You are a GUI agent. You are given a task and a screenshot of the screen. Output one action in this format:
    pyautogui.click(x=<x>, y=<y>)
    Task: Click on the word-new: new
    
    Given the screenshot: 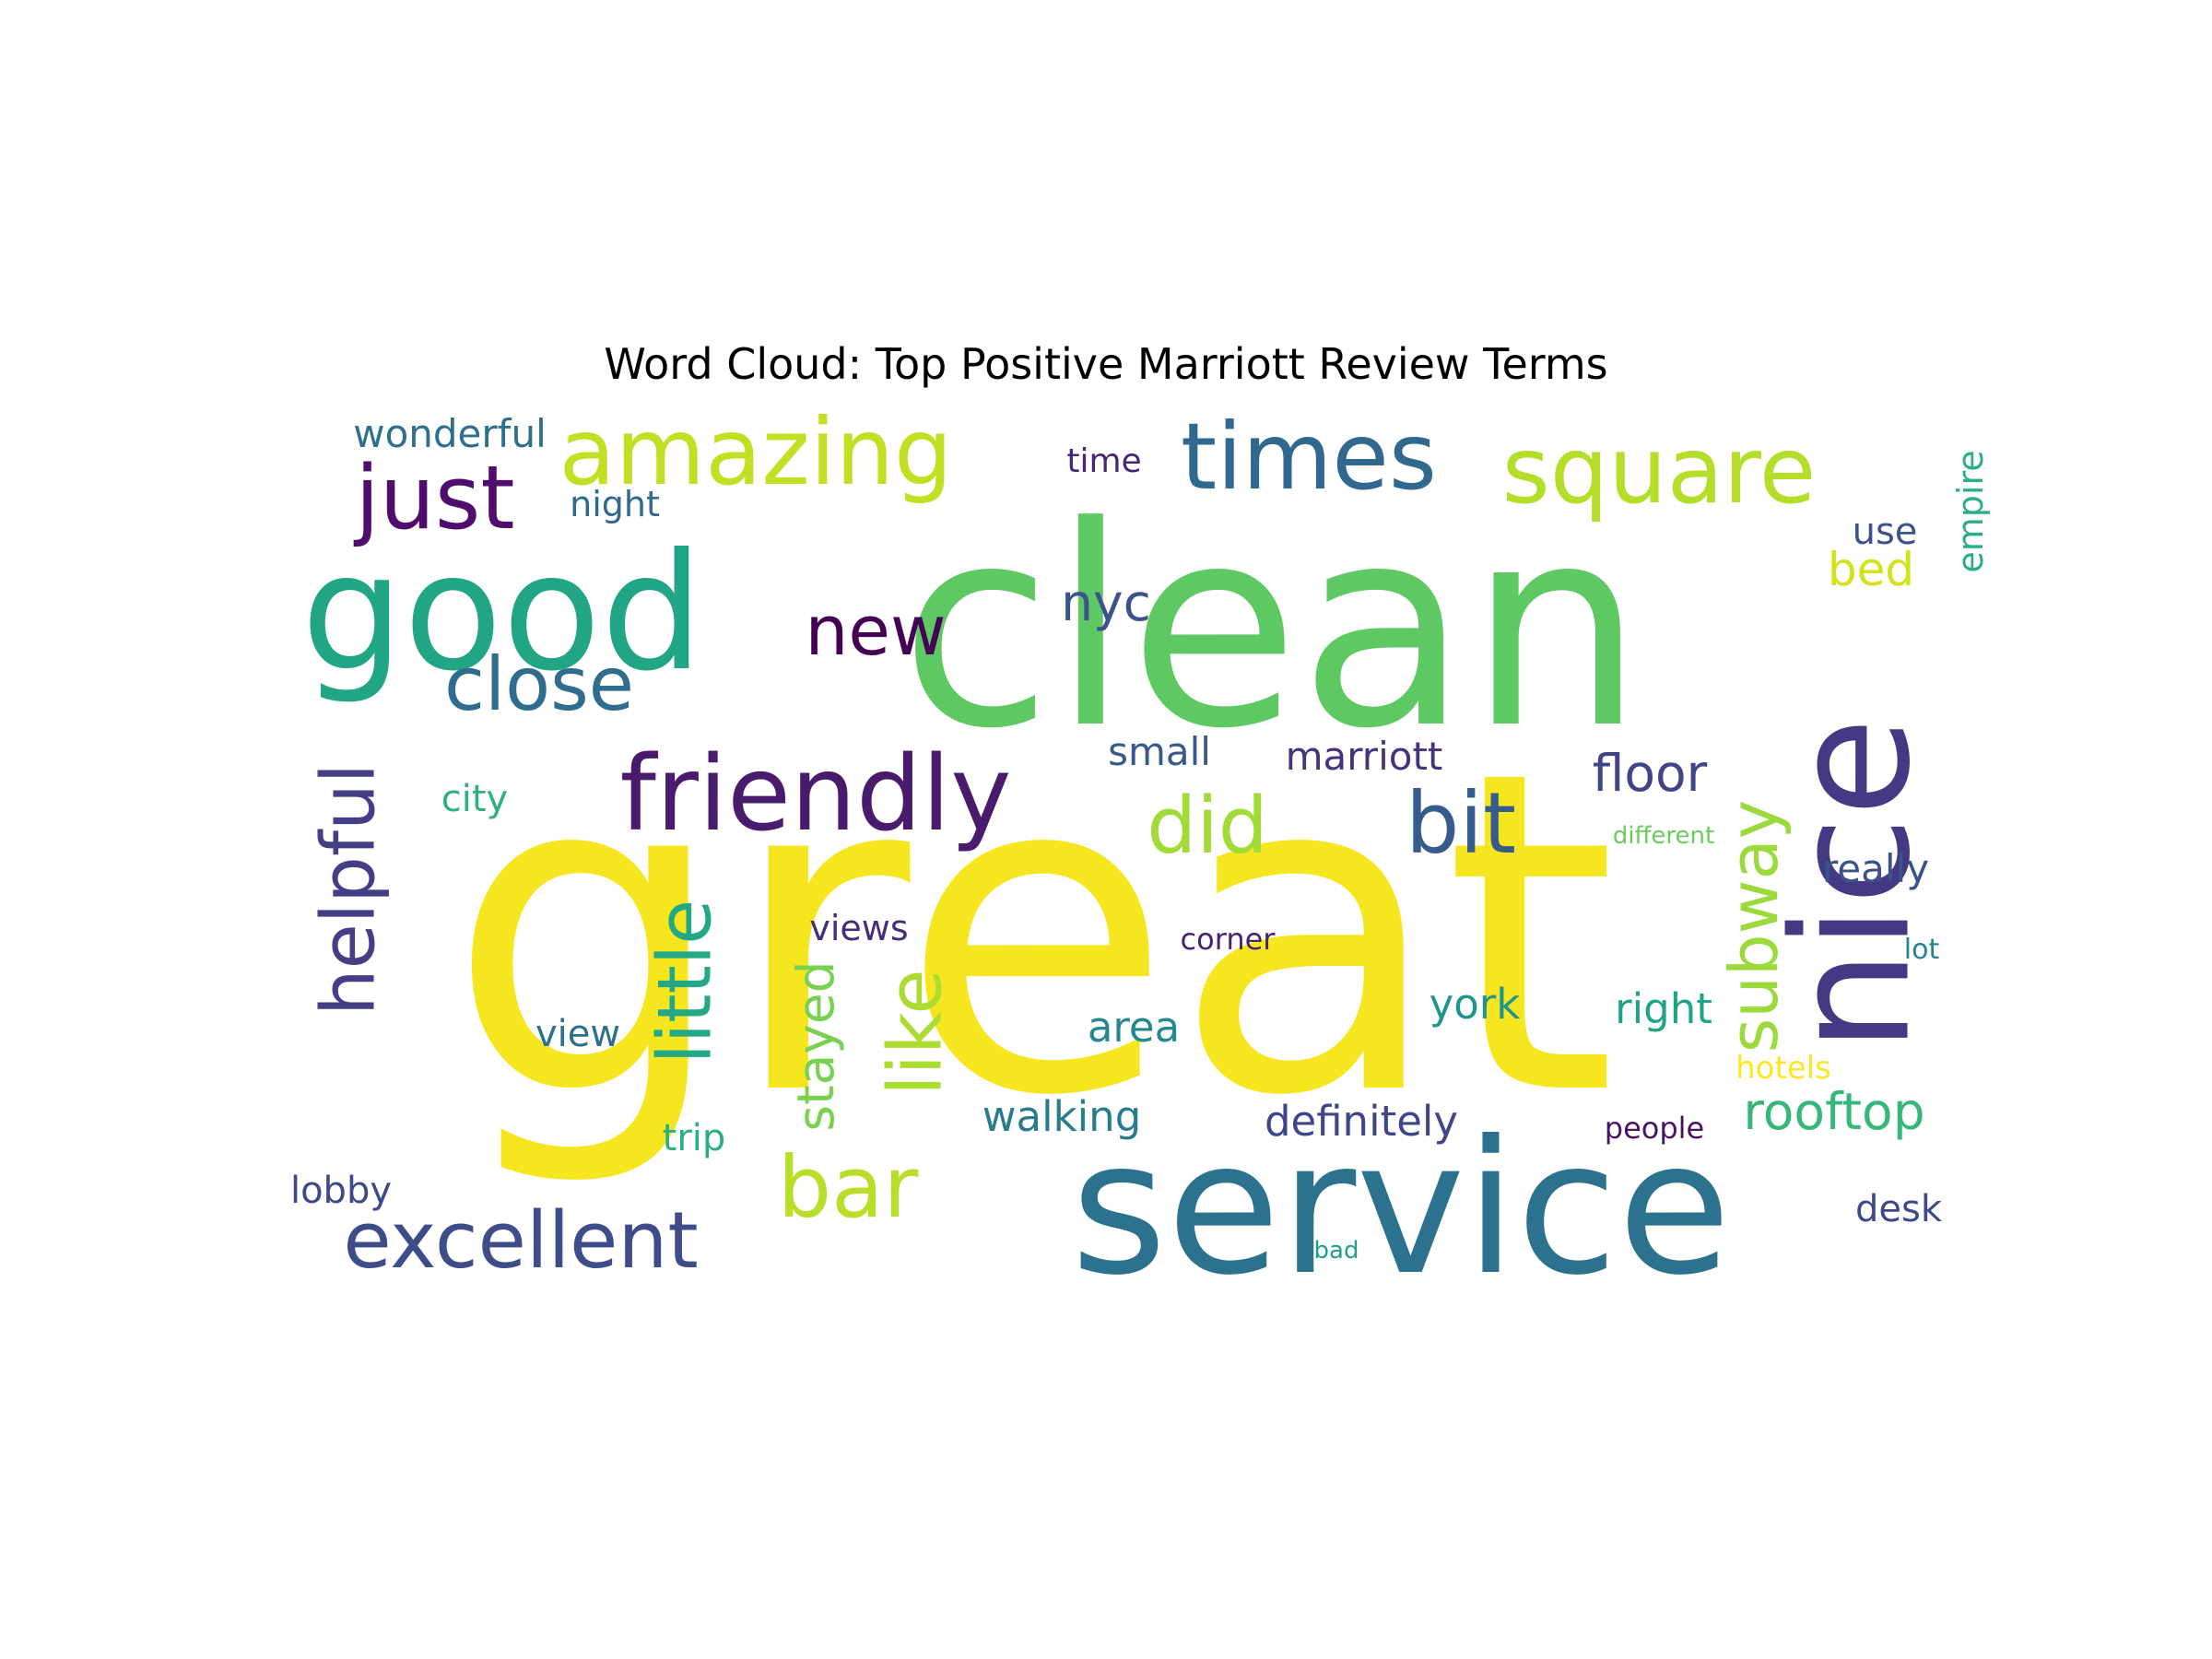 What is the action you would take?
    pyautogui.click(x=876, y=631)
    